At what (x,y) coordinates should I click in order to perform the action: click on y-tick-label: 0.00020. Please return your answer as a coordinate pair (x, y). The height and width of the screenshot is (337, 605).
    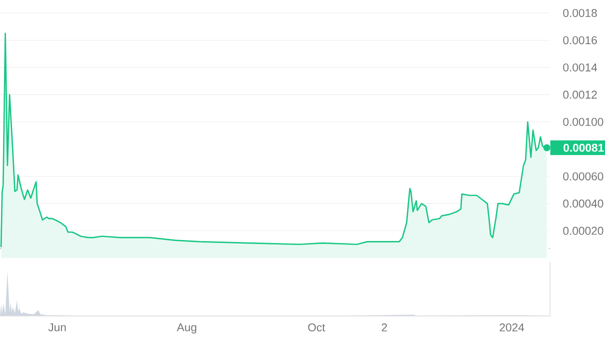
    Looking at the image, I should click on (583, 230).